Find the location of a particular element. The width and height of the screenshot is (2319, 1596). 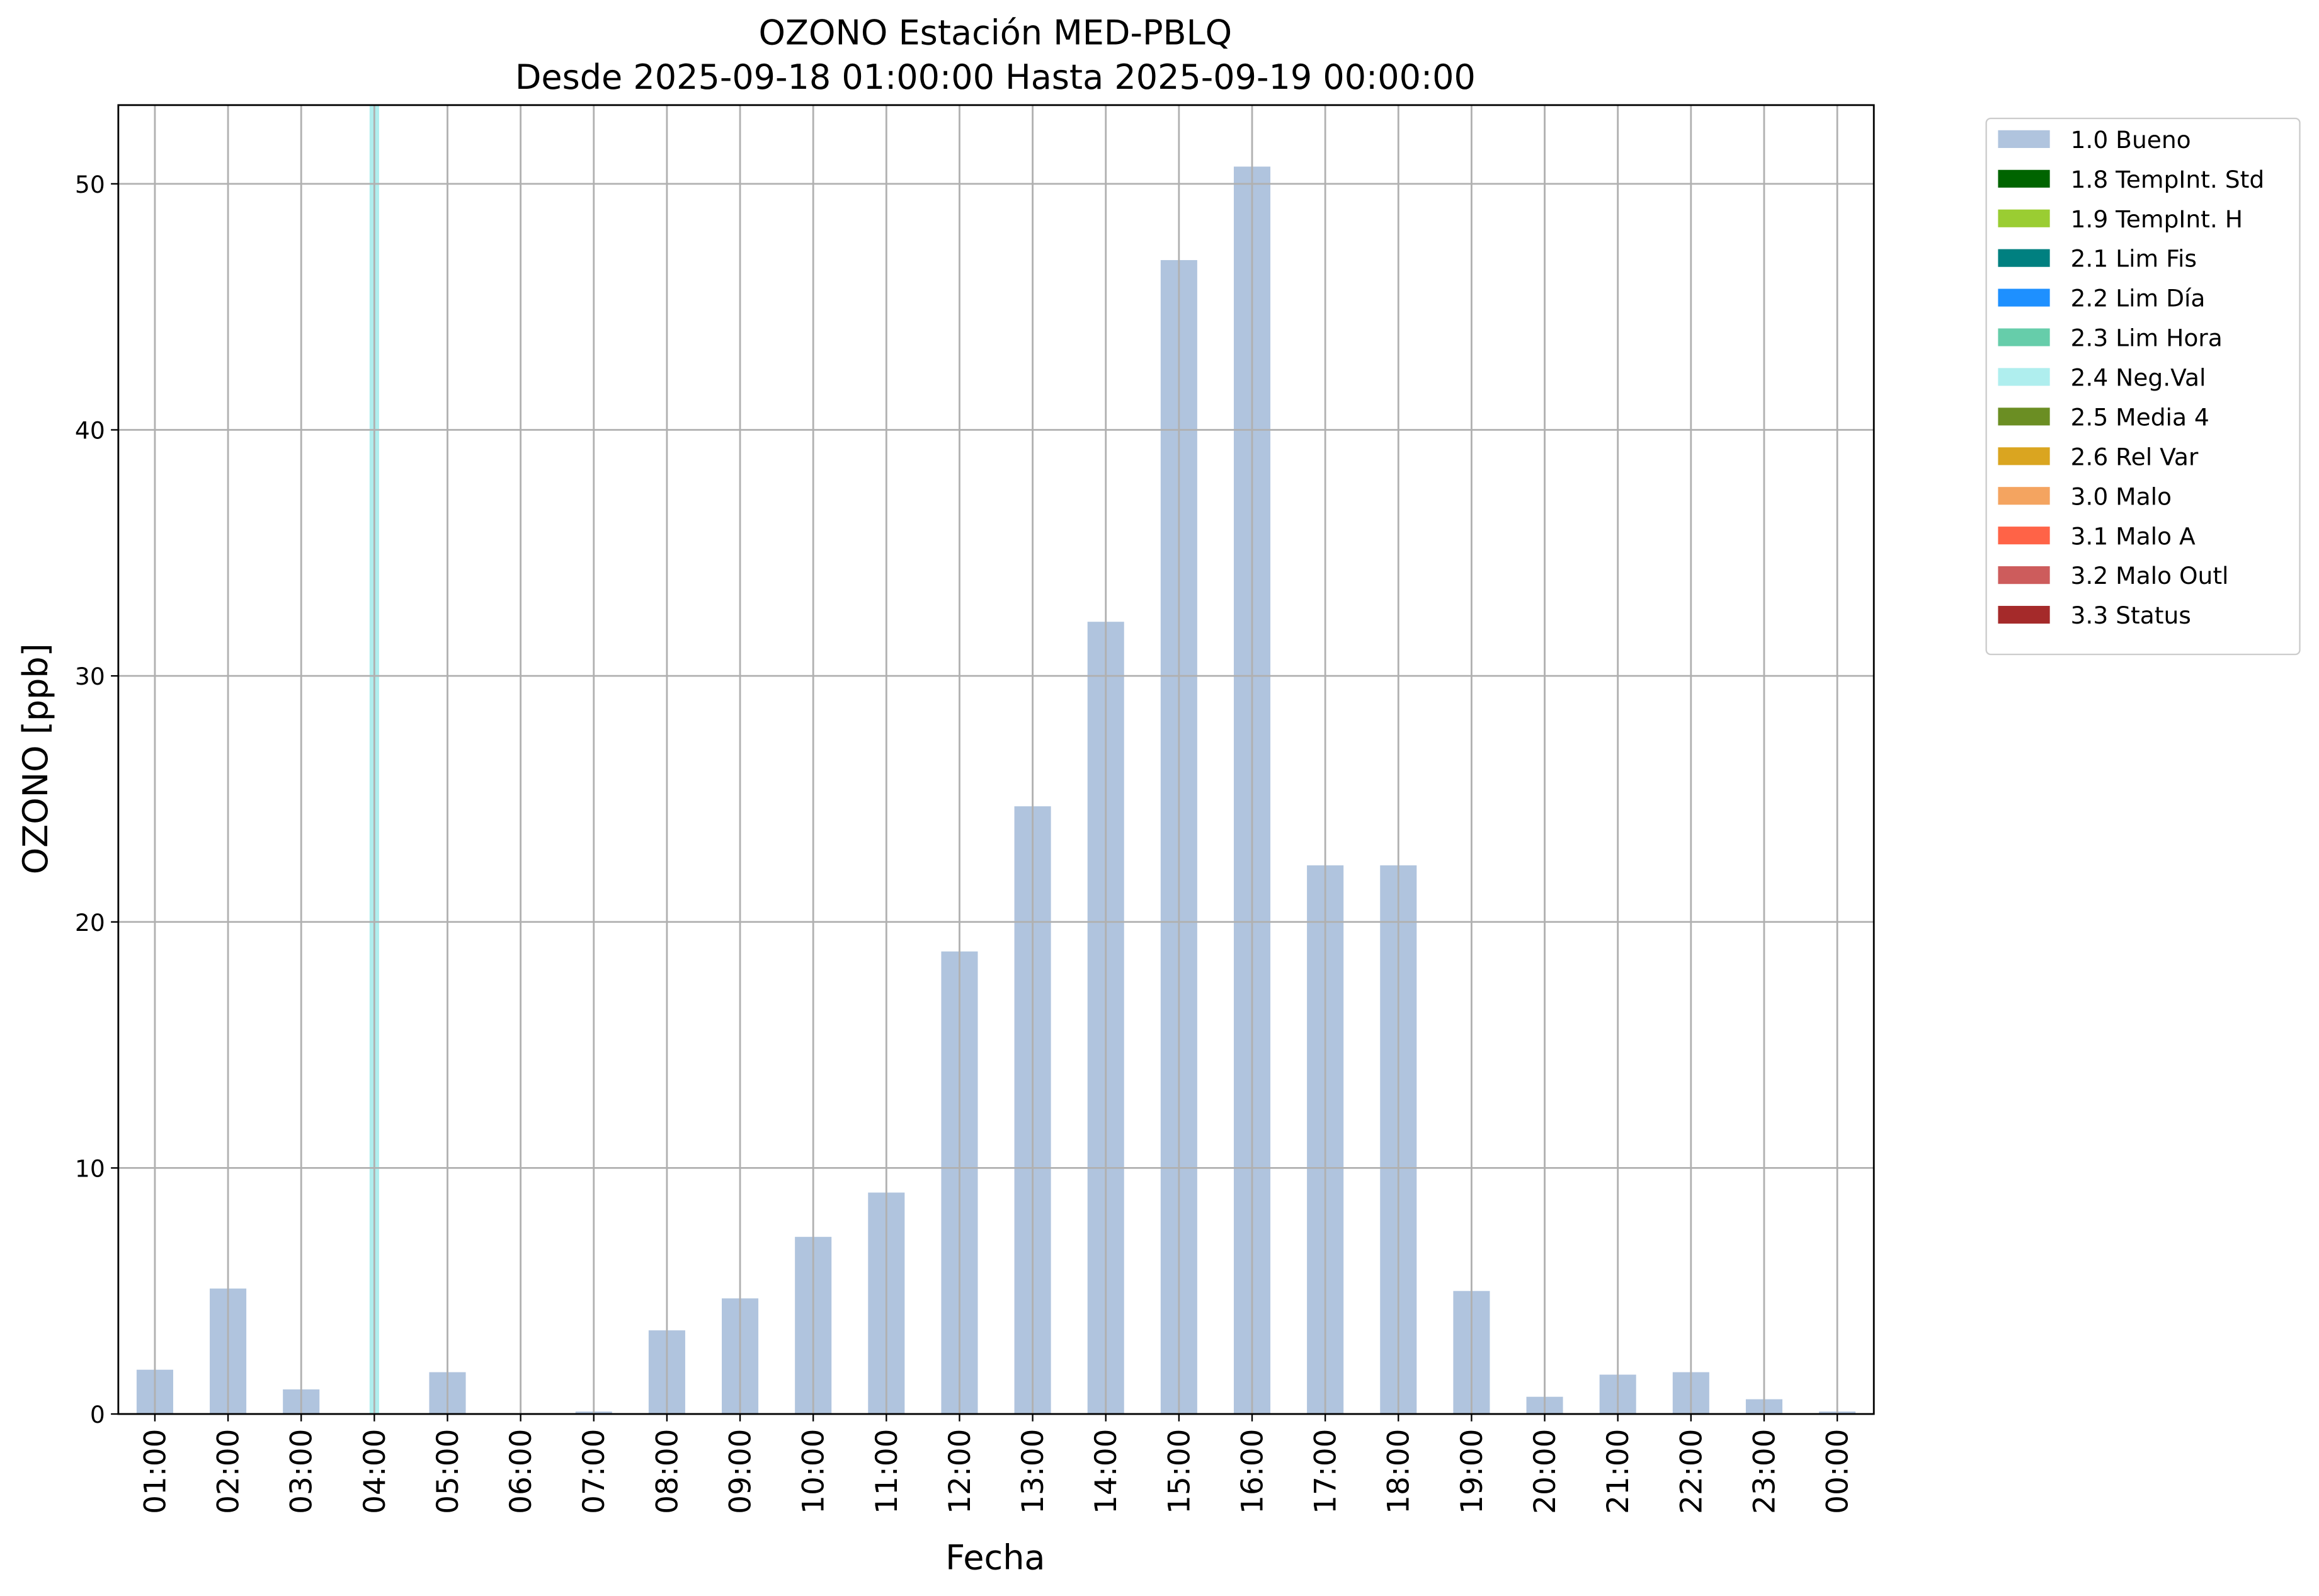

y-tick-label: 30 is located at coordinates (90, 676).